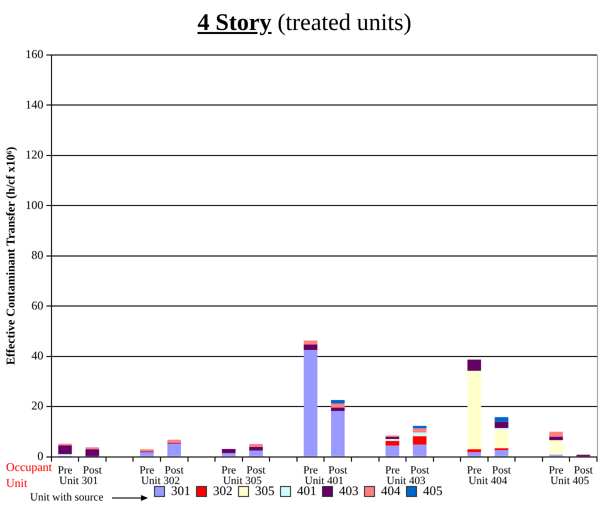 This screenshot has height=508, width=609. What do you see at coordinates (304, 23) in the screenshot?
I see `chart-title: 4 Story (treated units)` at bounding box center [304, 23].